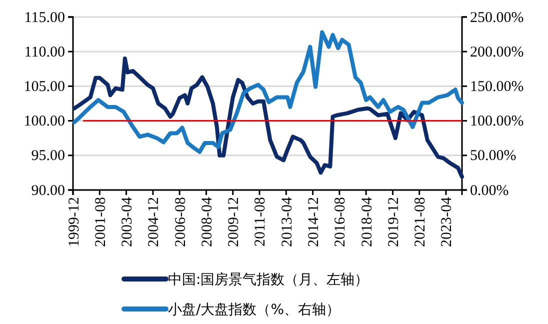 This screenshot has height=324, width=548. I want to click on y2-tick-label: 150.00%, so click(497, 87).